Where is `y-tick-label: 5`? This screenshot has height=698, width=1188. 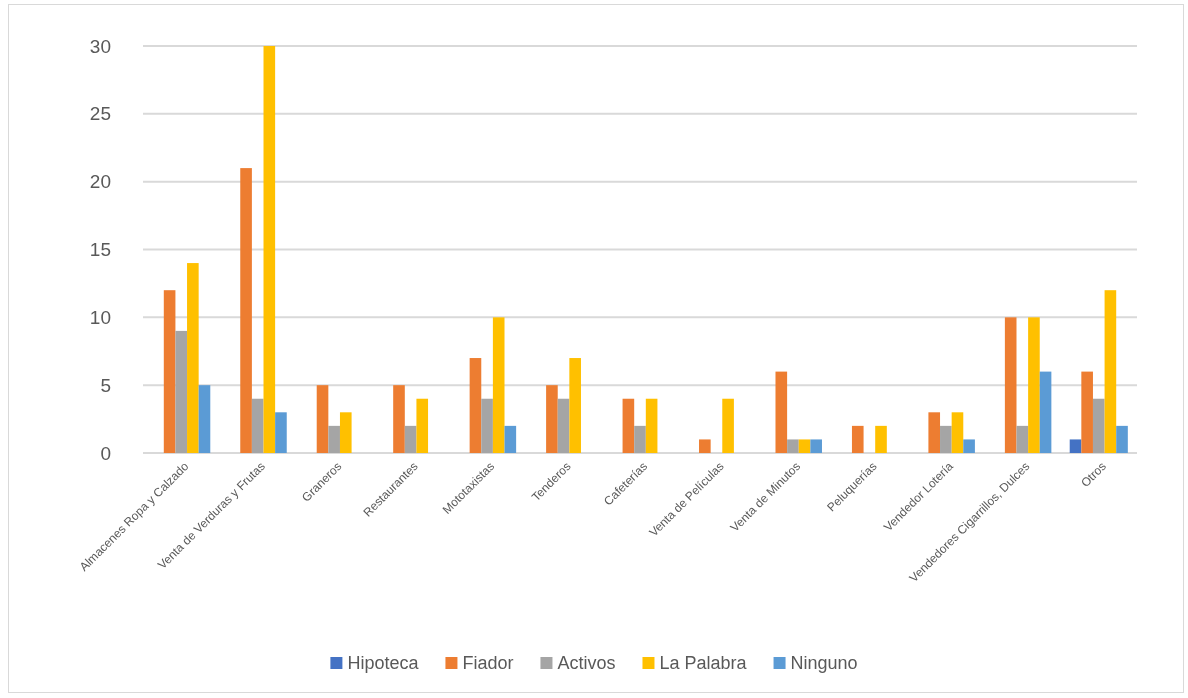 y-tick-label: 5 is located at coordinates (105, 385).